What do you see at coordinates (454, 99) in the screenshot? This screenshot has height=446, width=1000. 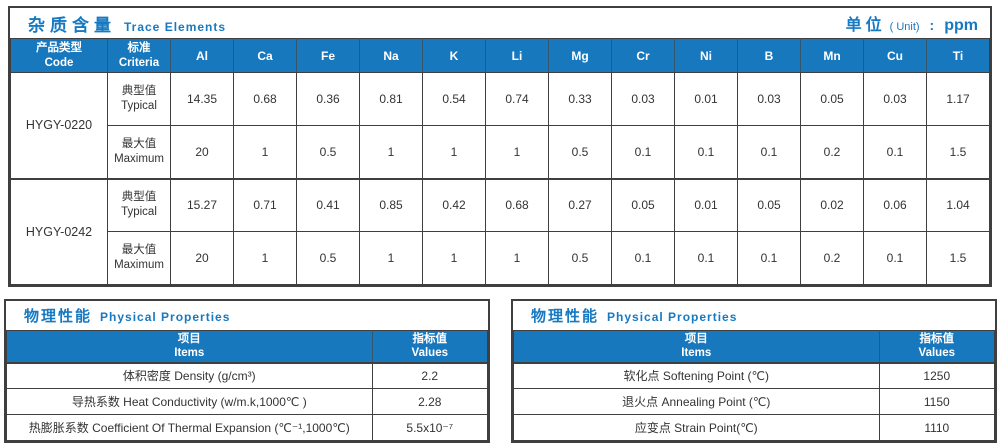 I see `element-value-cell: 0.54` at bounding box center [454, 99].